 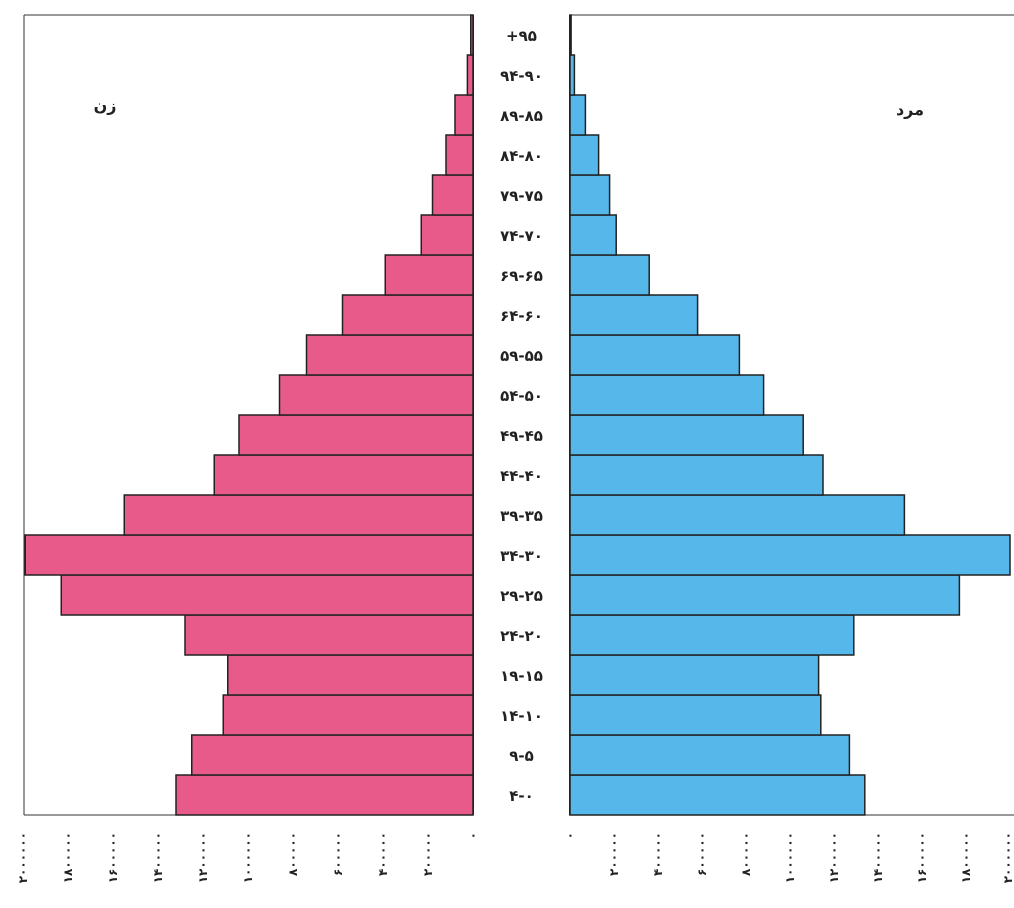 What do you see at coordinates (521, 596) in the screenshot?
I see `age-group-label: ۲۹-۲۵` at bounding box center [521, 596].